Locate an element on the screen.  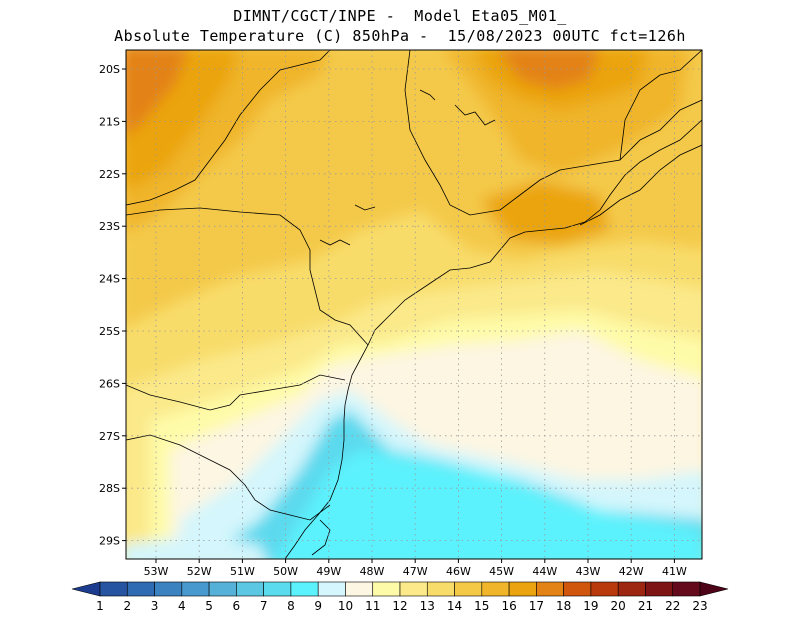
field-18C-northwest is located at coordinates (157, 93).